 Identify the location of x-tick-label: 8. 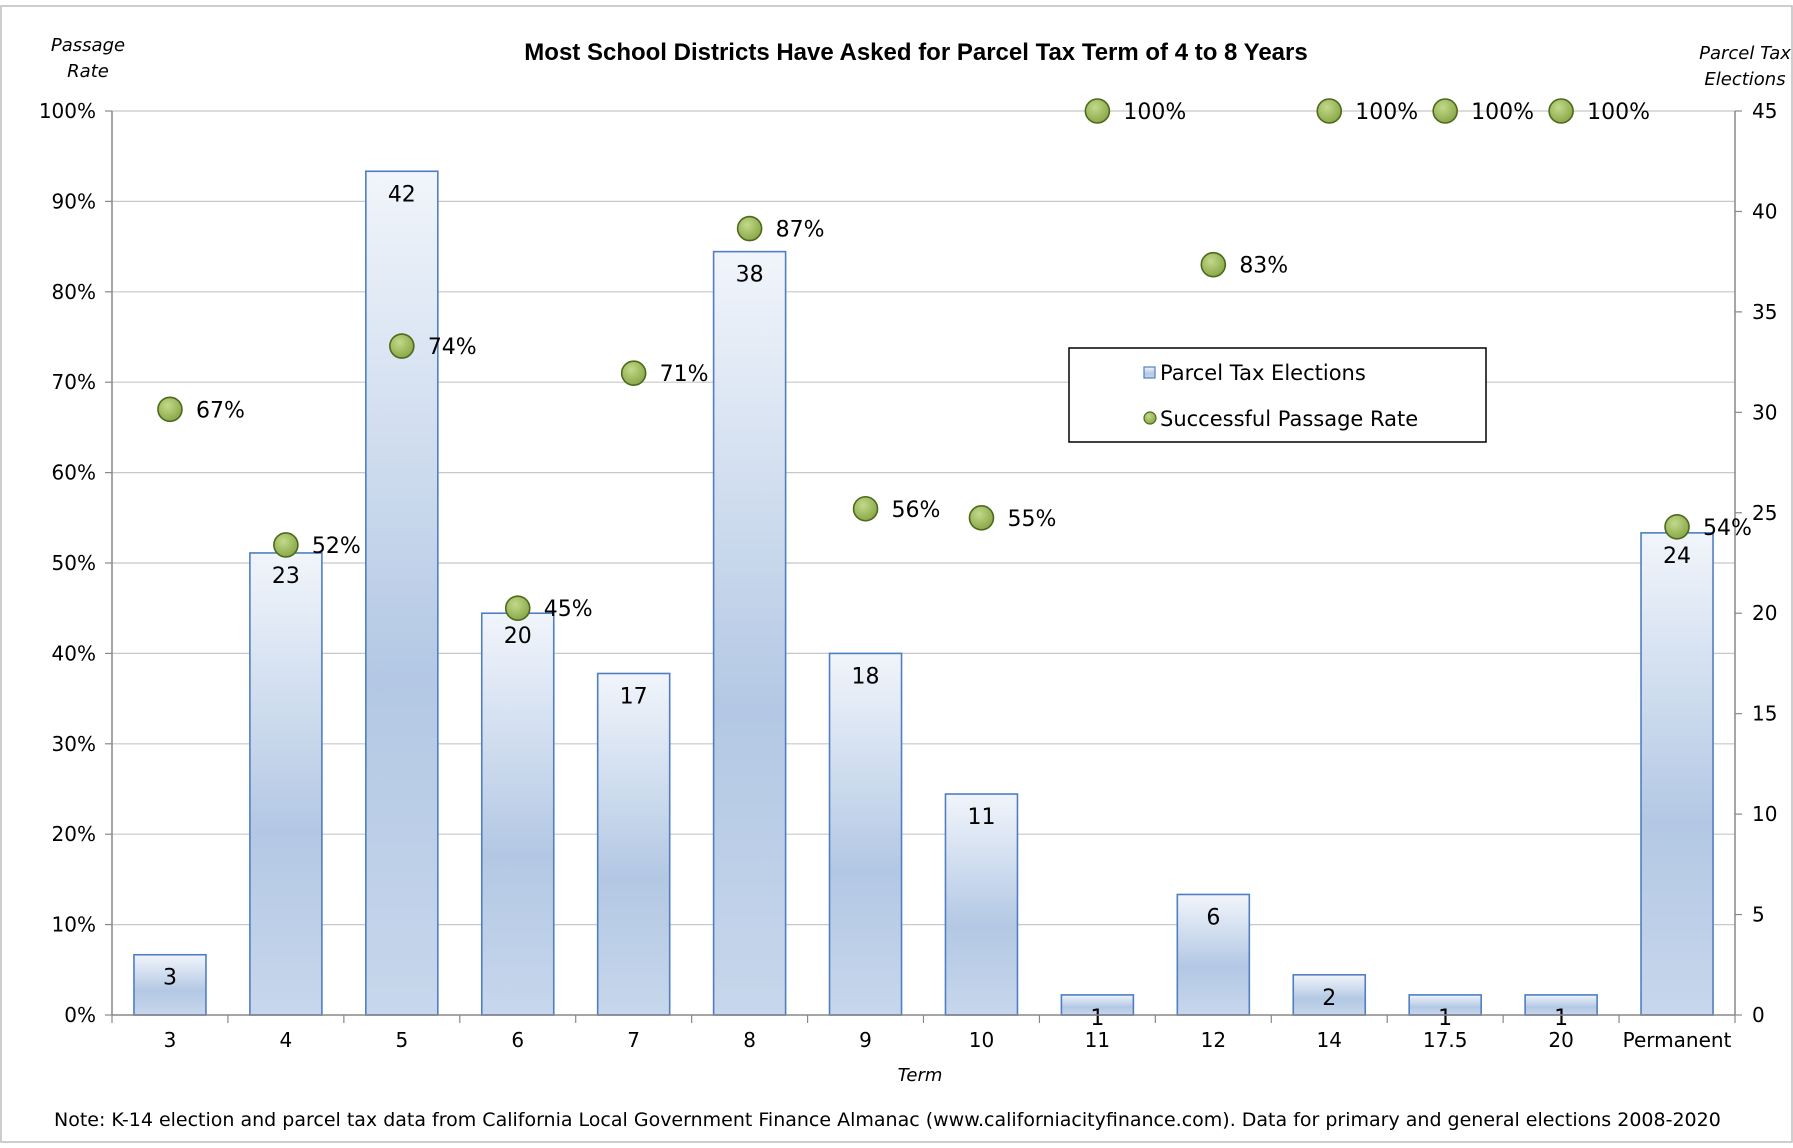
(749, 1040).